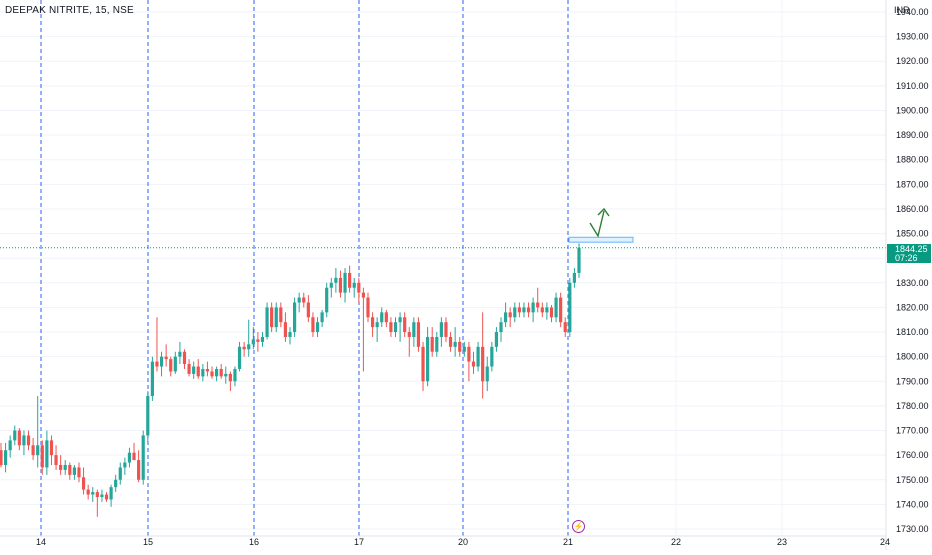  What do you see at coordinates (603, 212) in the screenshot?
I see `arrow-head` at bounding box center [603, 212].